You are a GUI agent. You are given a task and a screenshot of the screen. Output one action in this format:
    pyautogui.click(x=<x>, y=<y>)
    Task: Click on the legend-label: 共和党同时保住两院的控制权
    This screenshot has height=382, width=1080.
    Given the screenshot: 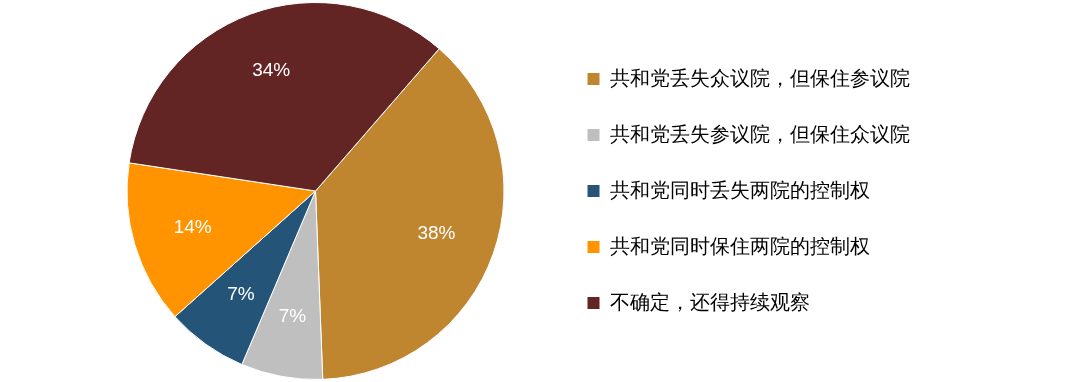 What is the action you would take?
    pyautogui.click(x=740, y=245)
    